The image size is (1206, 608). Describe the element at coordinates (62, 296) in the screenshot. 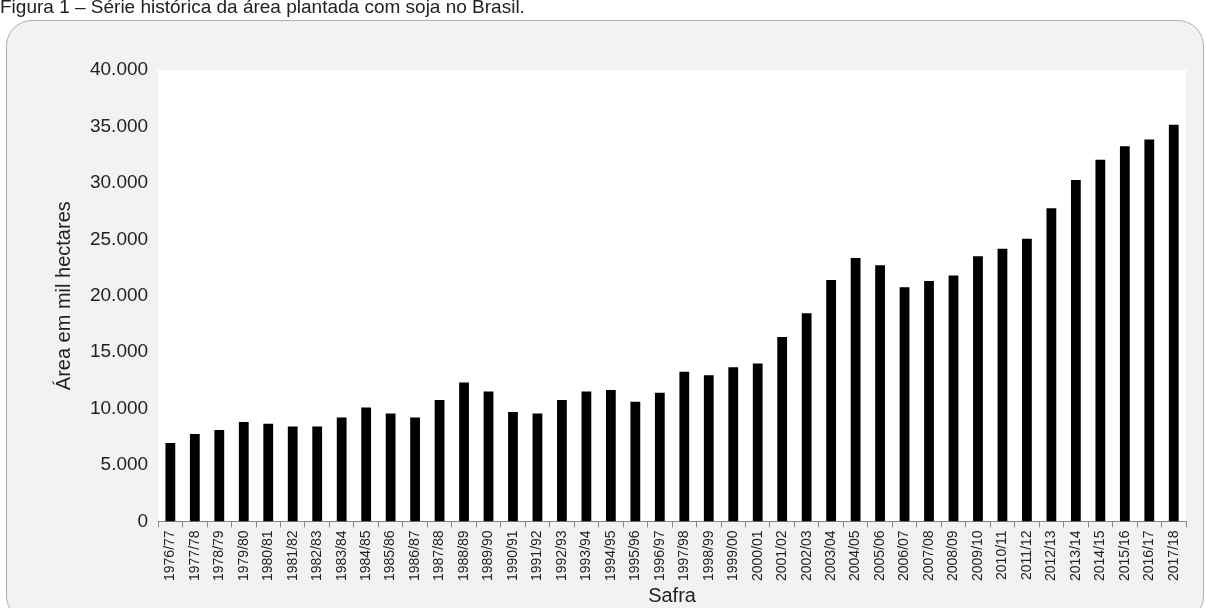

I see `y-axis-title: Área em mil hectares` at that location.